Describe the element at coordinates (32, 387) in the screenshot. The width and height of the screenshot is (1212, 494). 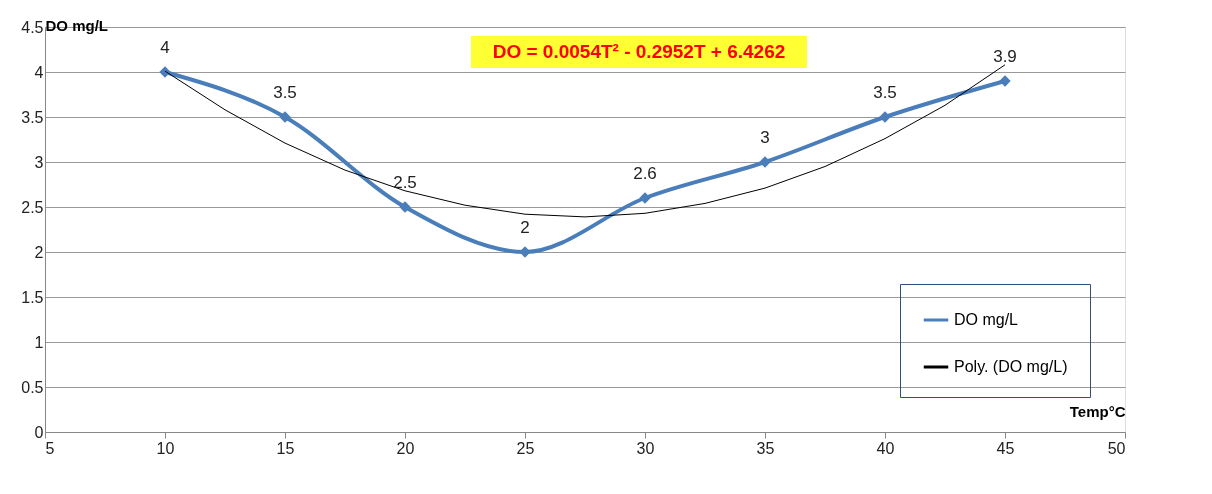
I see `y-tick-label: 0.5` at that location.